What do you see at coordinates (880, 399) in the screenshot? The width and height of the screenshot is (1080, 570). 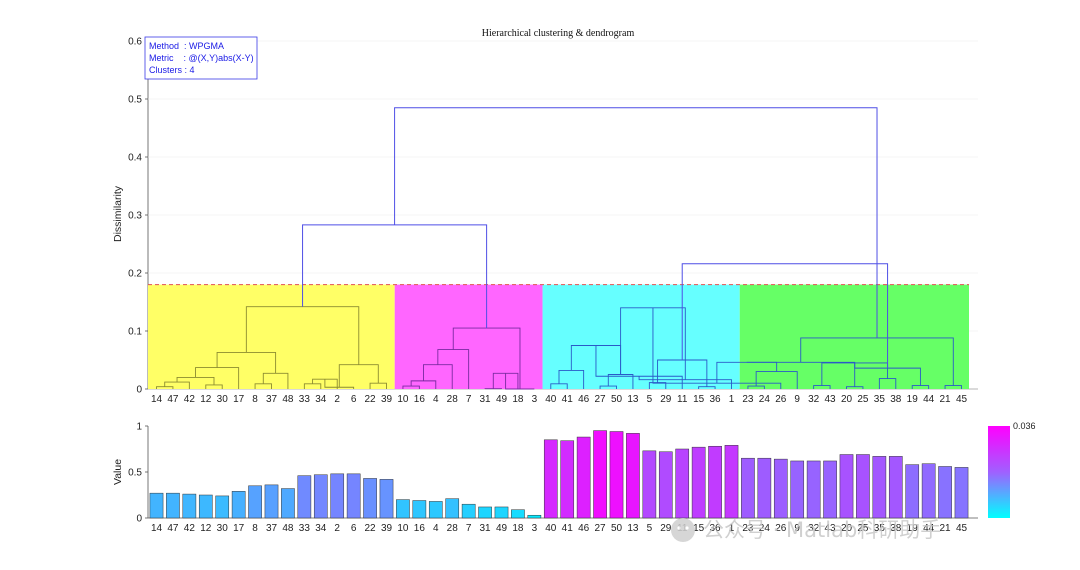 I see `dendrogram-leaf-label: 35` at bounding box center [880, 399].